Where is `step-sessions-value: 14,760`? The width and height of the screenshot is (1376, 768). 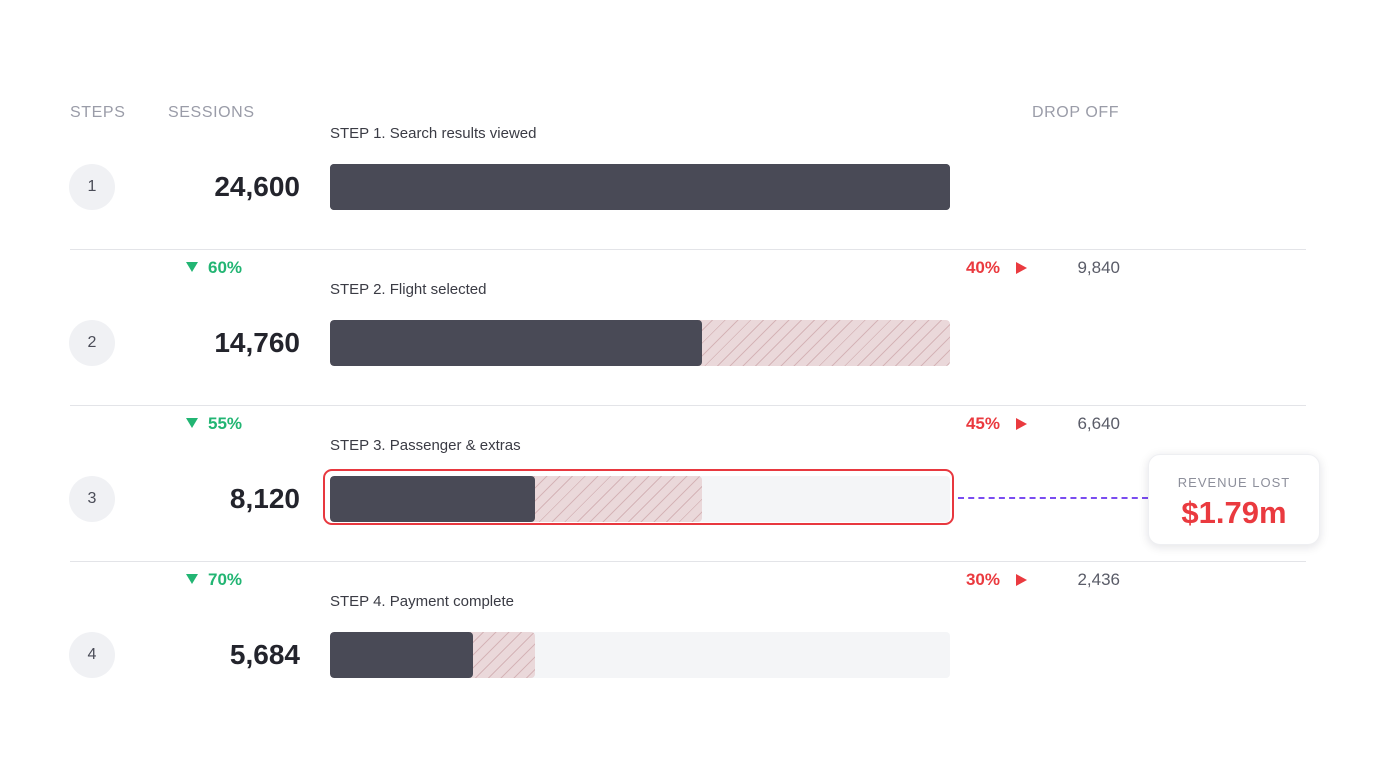
step-sessions-value: 14,760 is located at coordinates (257, 342).